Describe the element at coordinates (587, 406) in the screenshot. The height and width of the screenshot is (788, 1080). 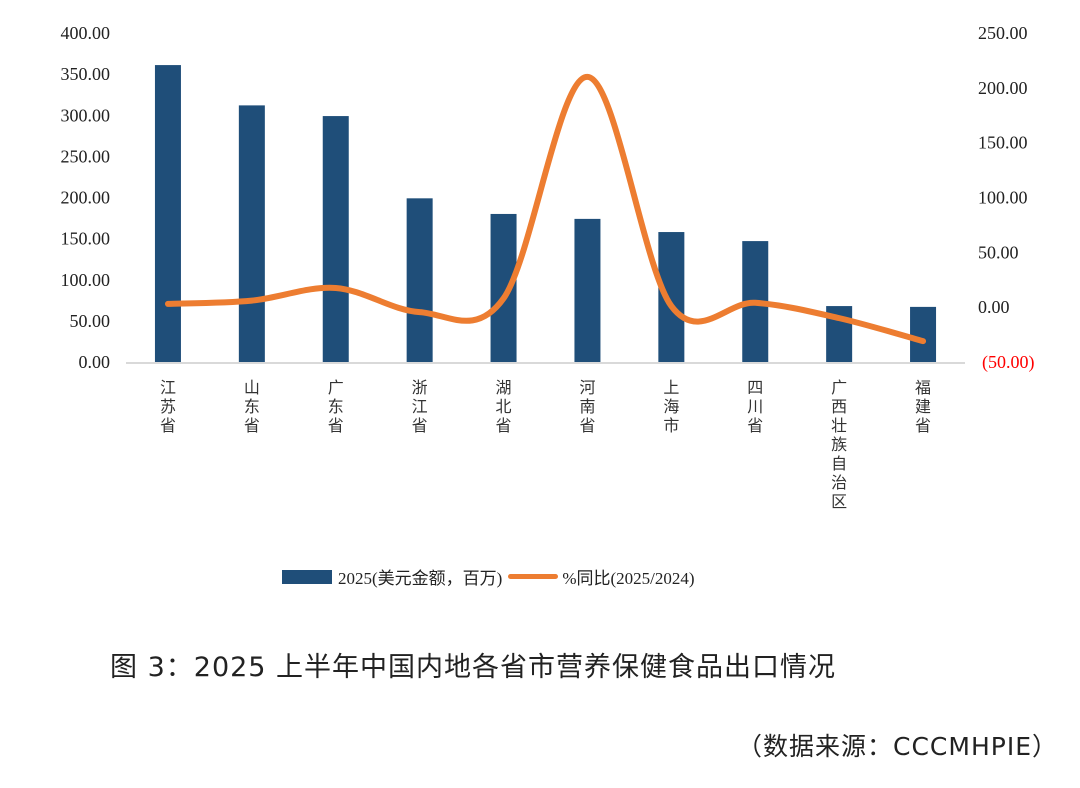
I see `category-label: 河南省` at that location.